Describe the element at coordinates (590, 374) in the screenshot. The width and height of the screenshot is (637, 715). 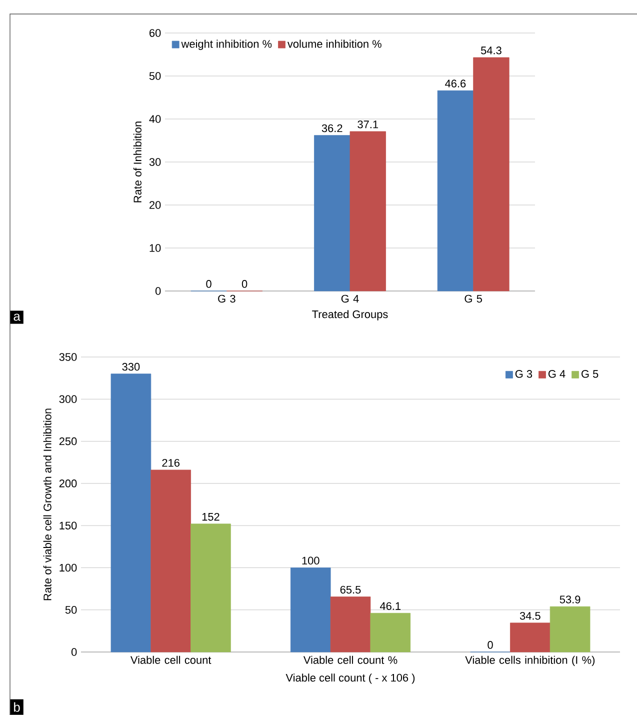
I see `legend-label: G 5` at that location.